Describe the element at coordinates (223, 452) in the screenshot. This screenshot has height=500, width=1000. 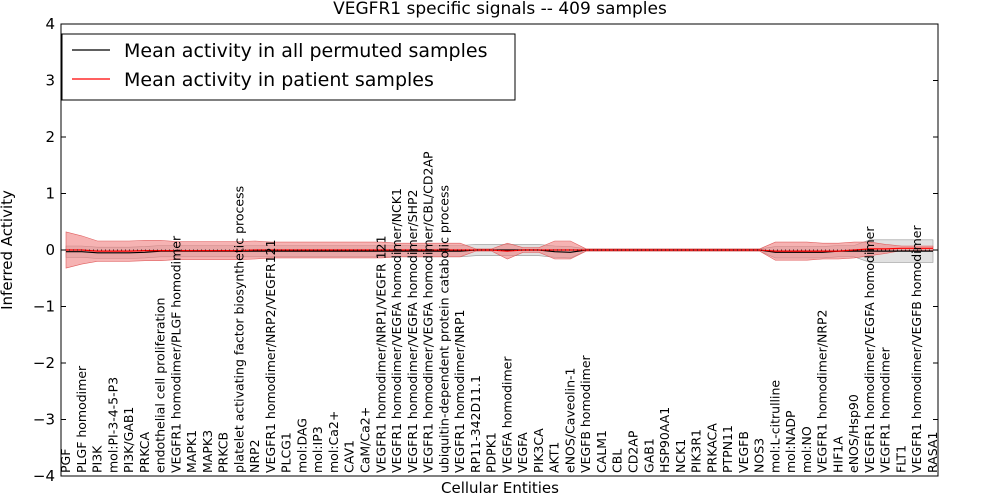
I see `x-tick-label: PRKCB` at that location.